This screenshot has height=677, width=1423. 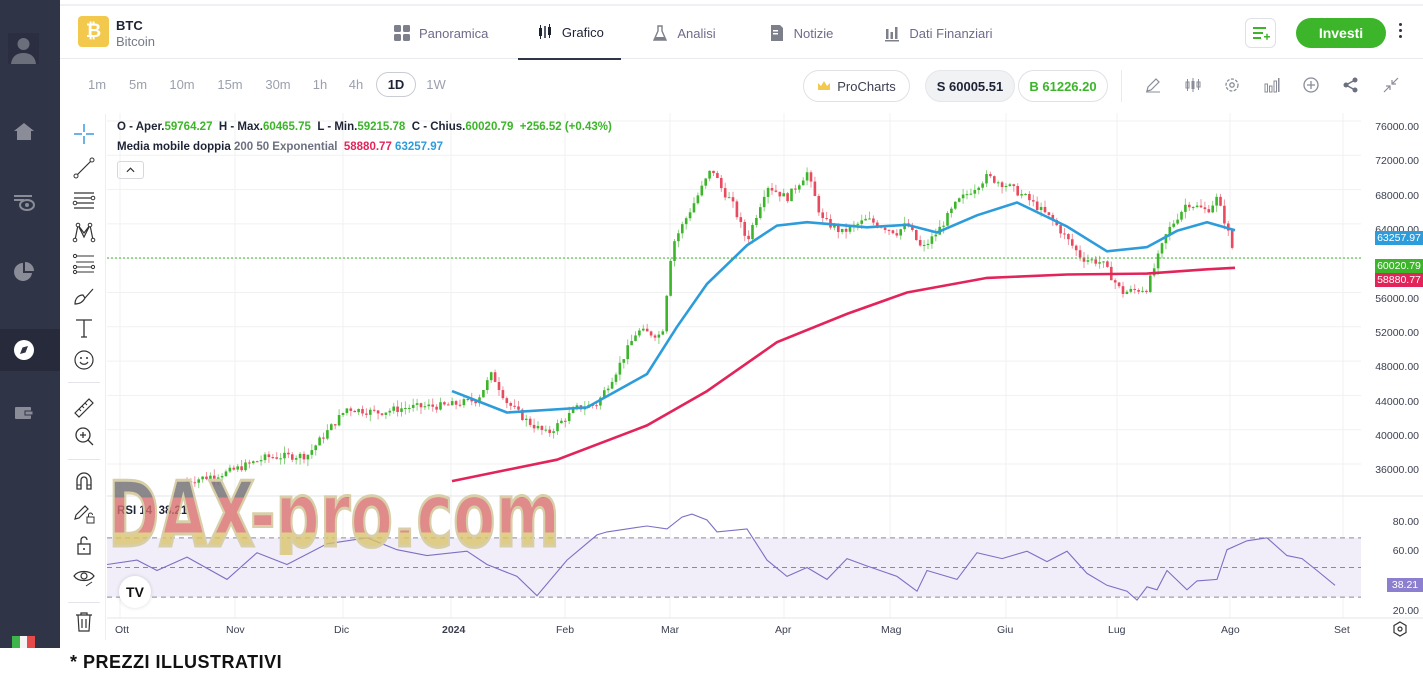 I want to click on timeframe-1m: 1m, so click(x=97, y=84).